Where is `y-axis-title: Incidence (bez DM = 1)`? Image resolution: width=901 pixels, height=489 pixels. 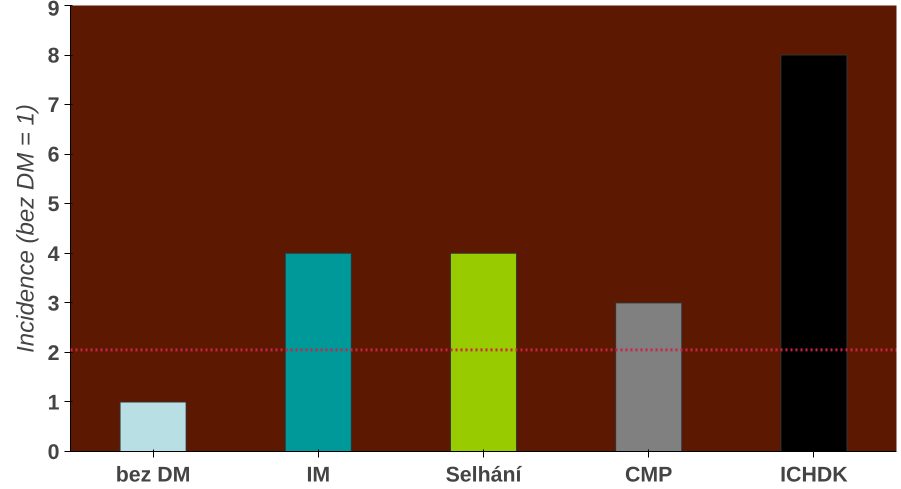
y-axis-title: Incidence (bez DM = 1) is located at coordinates (26, 228).